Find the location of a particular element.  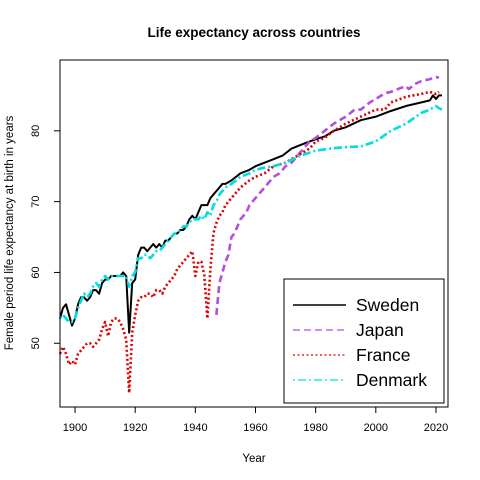

legend-label-france: France is located at coordinates (383, 355).